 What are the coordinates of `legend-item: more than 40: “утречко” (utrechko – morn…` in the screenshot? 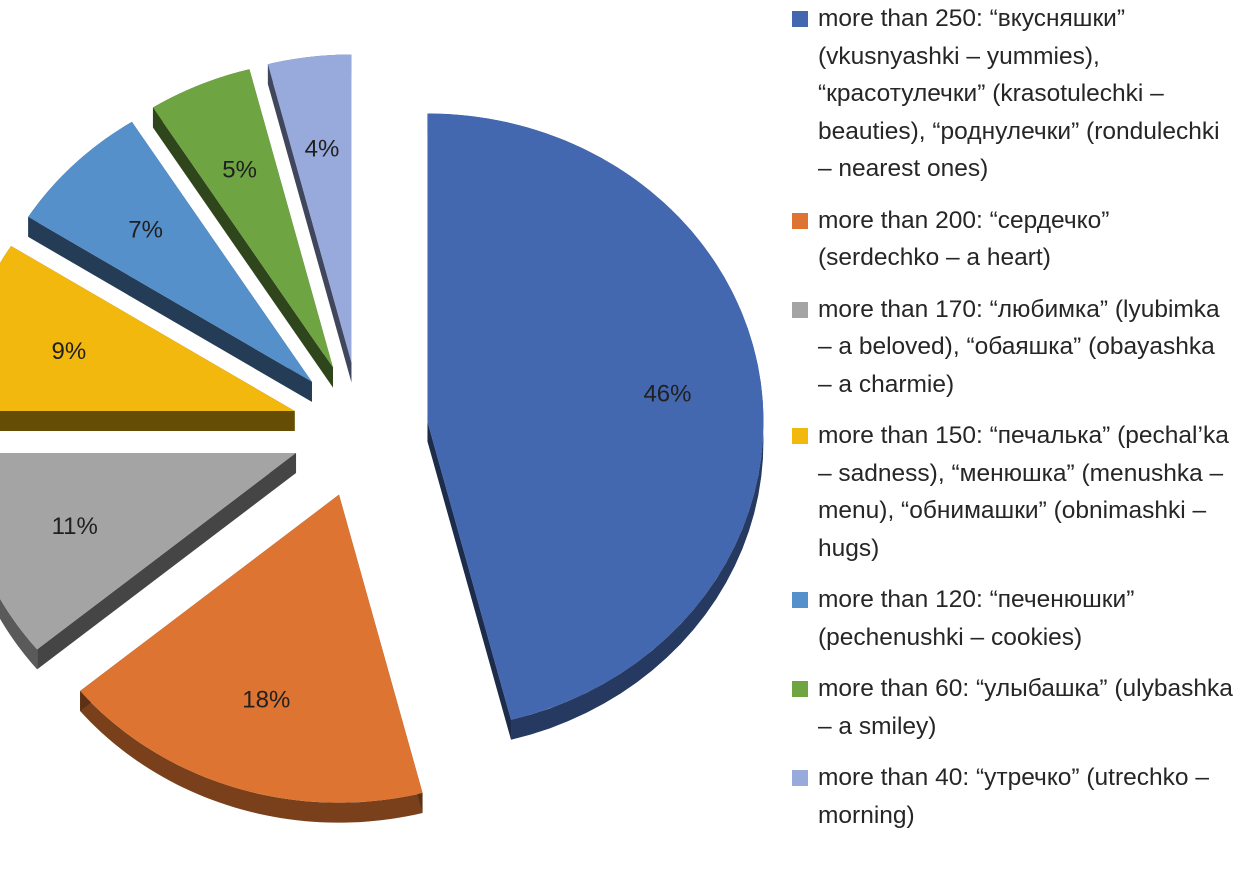 It's located at (1012, 796).